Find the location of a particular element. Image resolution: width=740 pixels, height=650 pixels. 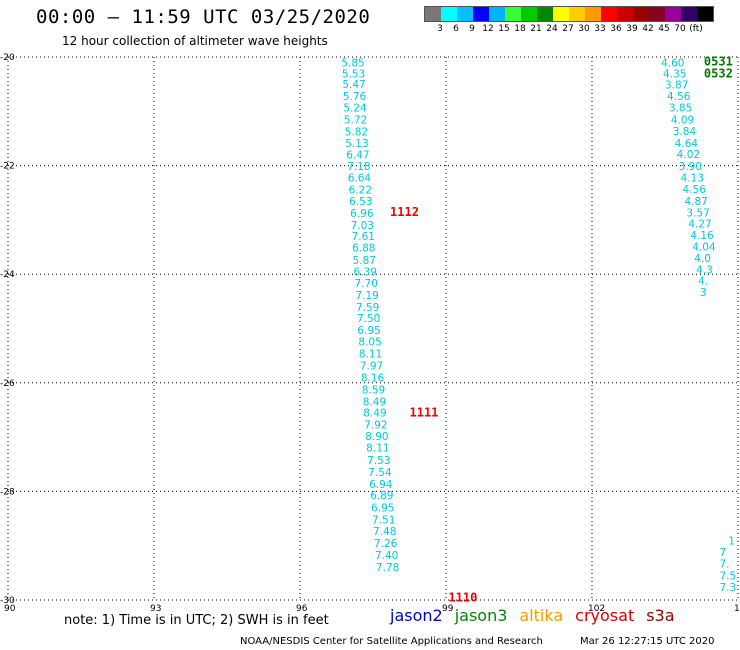

swh-value: 5.82 is located at coordinates (356, 132).